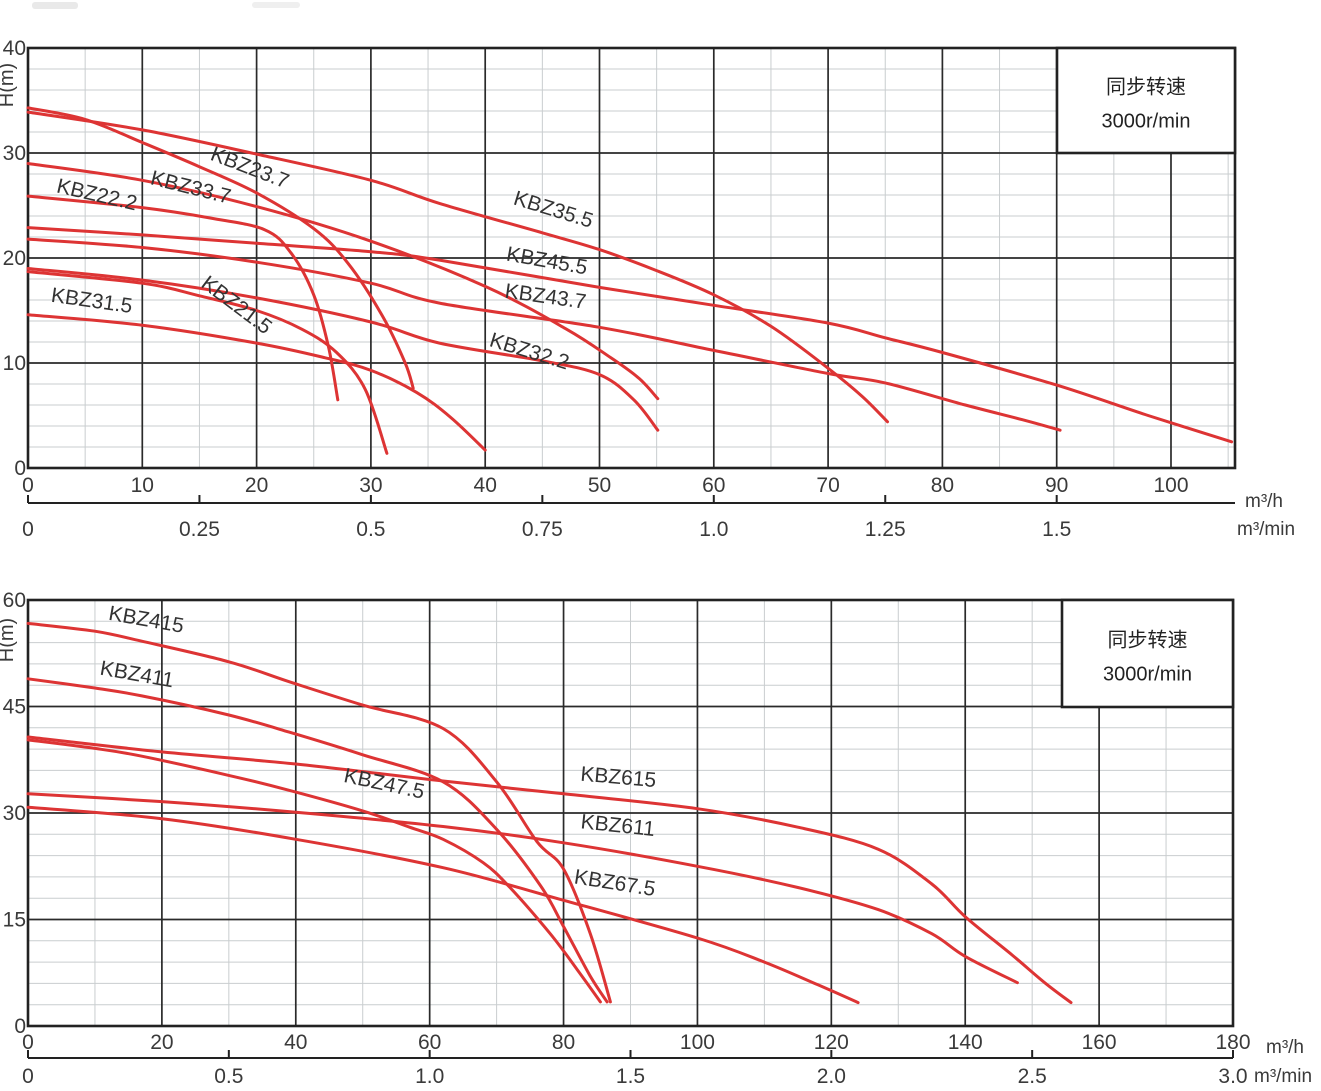 The width and height of the screenshot is (1321, 1091). What do you see at coordinates (1056, 485) in the screenshot?
I see `x-tick-label: 90` at bounding box center [1056, 485].